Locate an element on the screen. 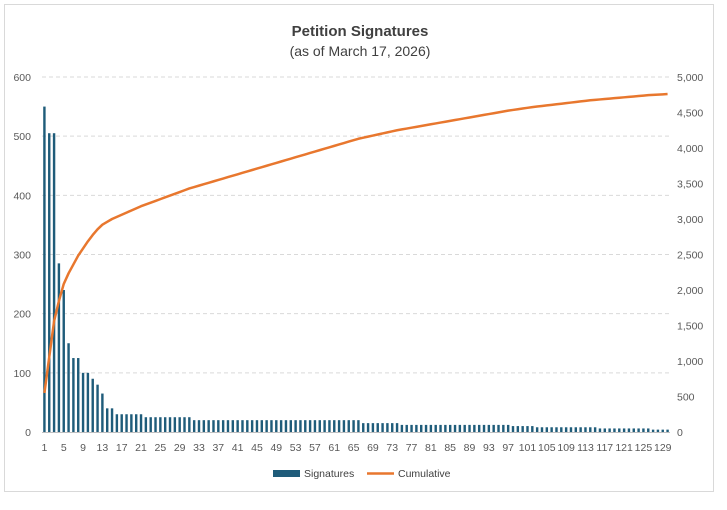  x-tick-label: 85 is located at coordinates (450, 448).